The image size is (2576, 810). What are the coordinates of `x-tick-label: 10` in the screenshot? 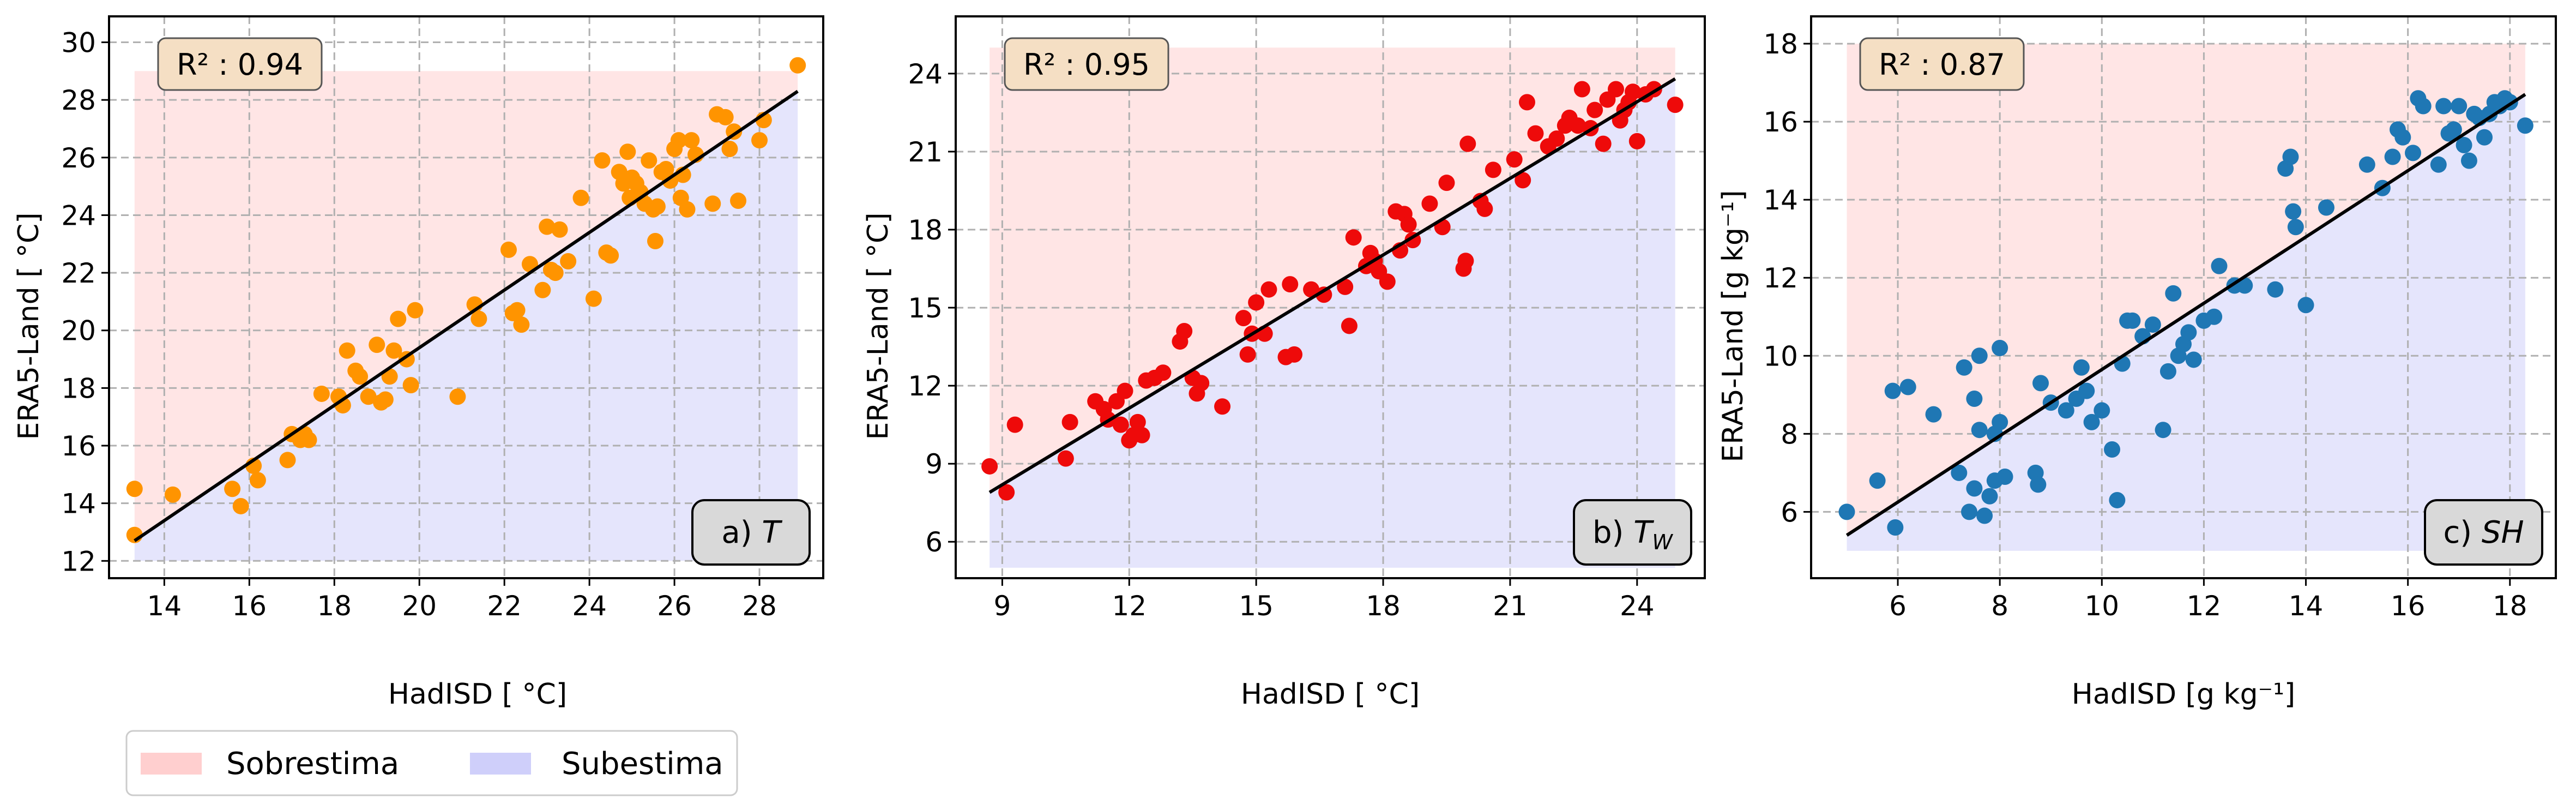 It's located at (2102, 606).